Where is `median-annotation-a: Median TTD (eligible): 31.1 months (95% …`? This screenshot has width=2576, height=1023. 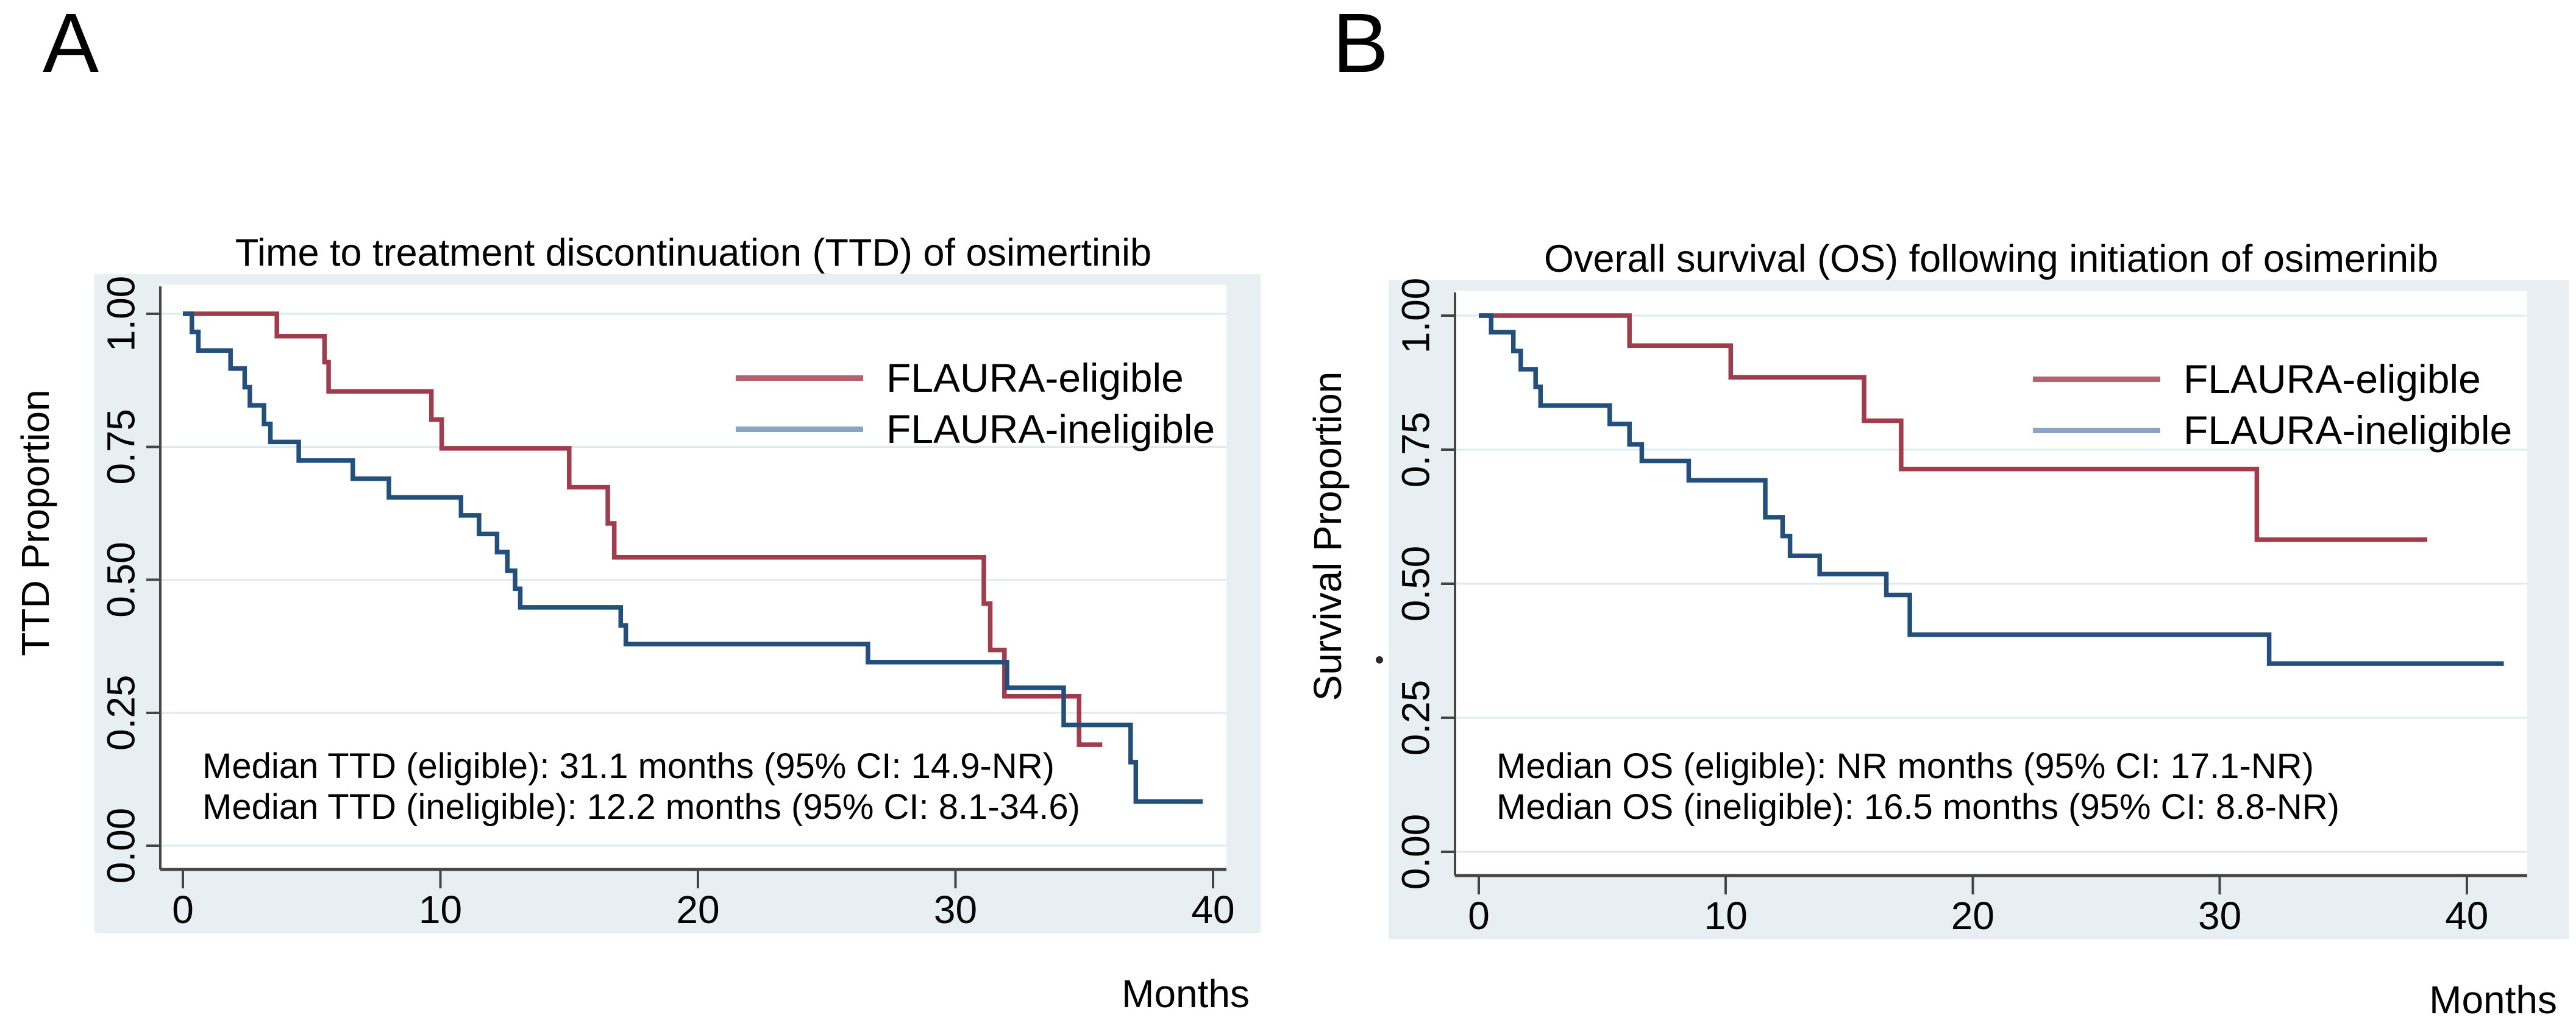
median-annotation-a: Median TTD (eligible): 31.1 months (95% … is located at coordinates (641, 787).